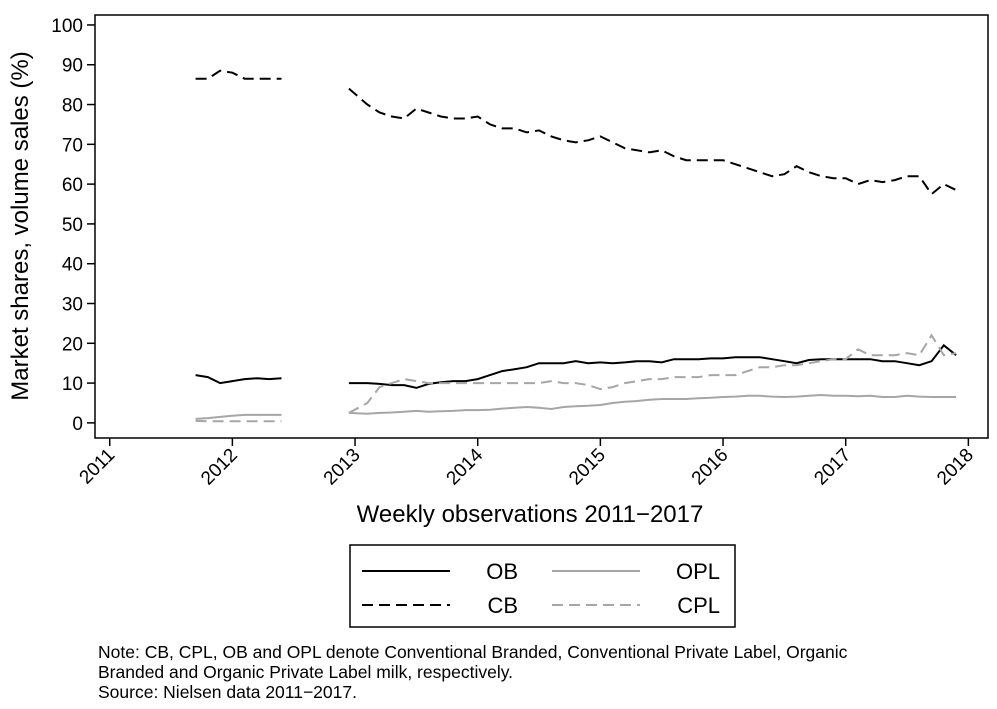 The width and height of the screenshot is (997, 709). Describe the element at coordinates (227, 692) in the screenshot. I see `note: Source: Nielsen data 2011−2017.` at that location.